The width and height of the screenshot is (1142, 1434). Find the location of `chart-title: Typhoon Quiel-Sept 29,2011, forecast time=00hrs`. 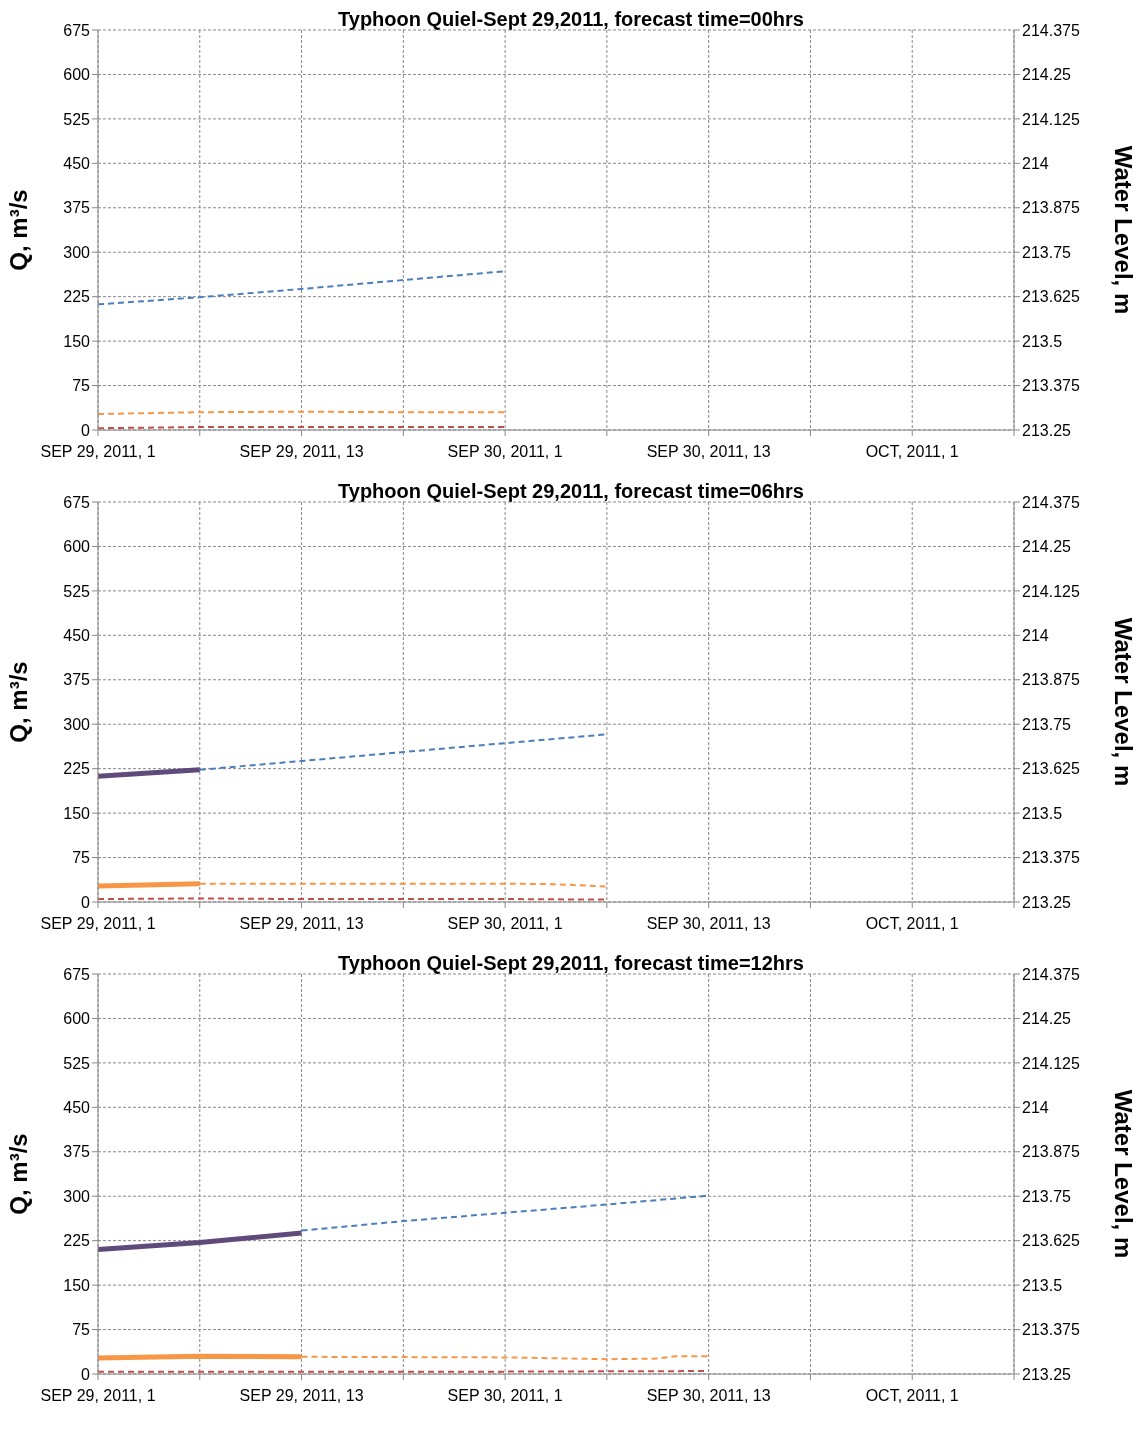

chart-title: Typhoon Quiel-Sept 29,2011, forecast time=00hrs is located at coordinates (571, 19).